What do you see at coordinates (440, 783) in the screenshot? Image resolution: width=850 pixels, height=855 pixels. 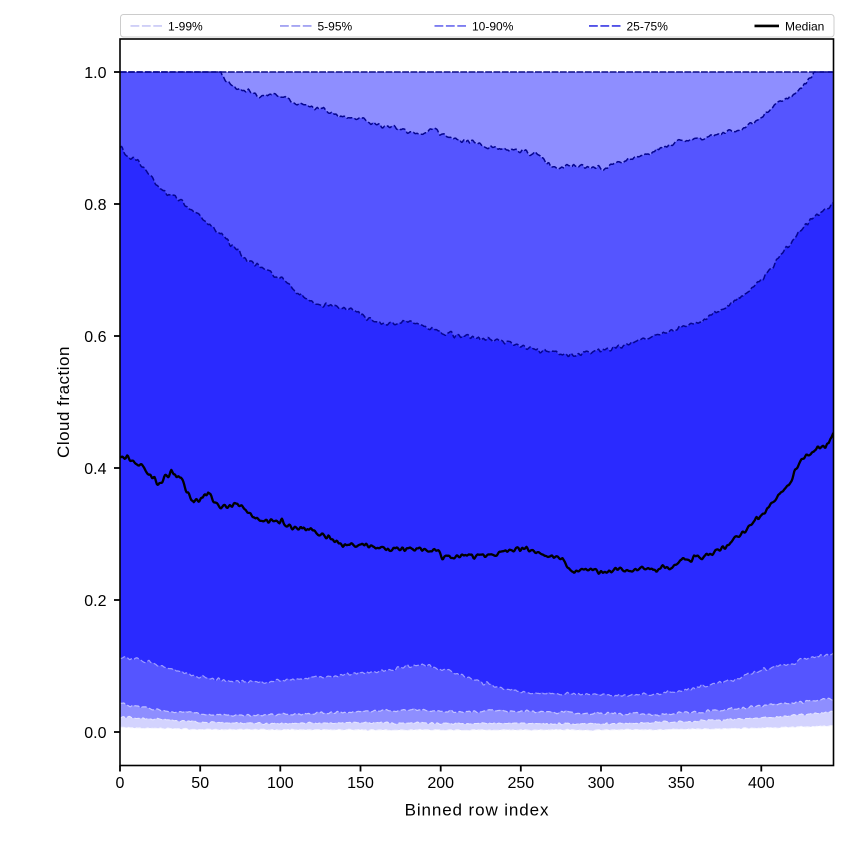 I see `svg-text: 200` at bounding box center [440, 783].